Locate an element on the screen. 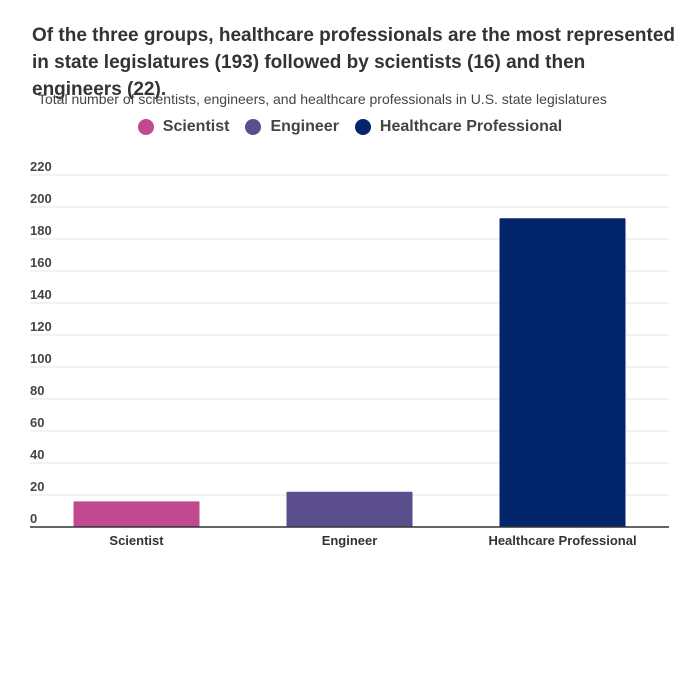  y-tick-label-60: 60 is located at coordinates (37, 422).